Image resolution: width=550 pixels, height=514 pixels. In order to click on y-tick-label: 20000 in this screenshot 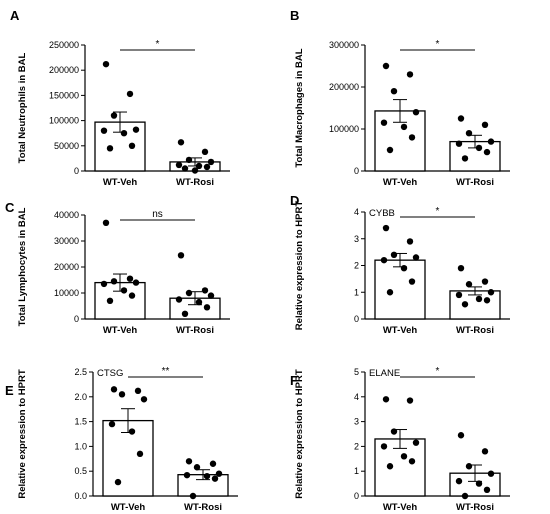, I will do `click(66, 267)`.